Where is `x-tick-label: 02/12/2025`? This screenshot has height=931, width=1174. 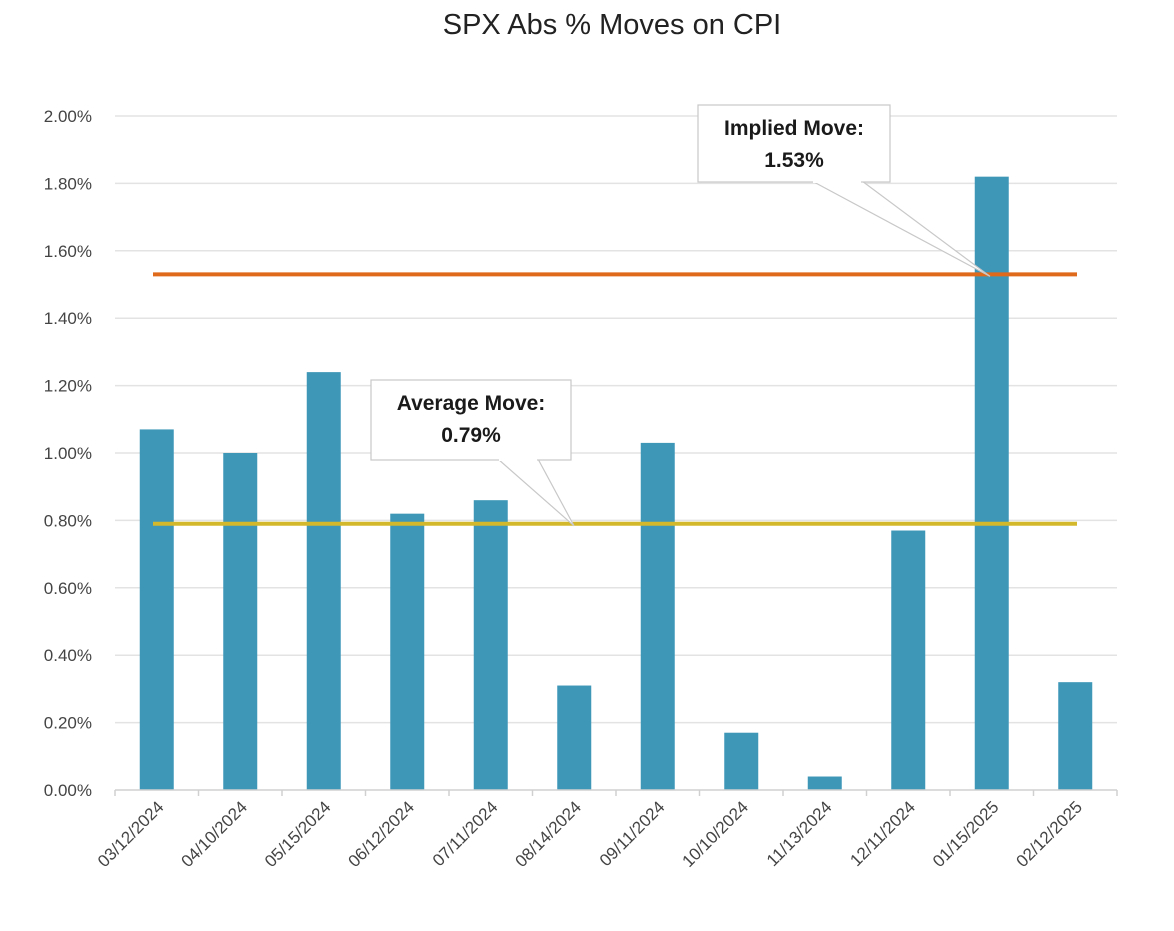 x-tick-label: 02/12/2025 is located at coordinates (1049, 834).